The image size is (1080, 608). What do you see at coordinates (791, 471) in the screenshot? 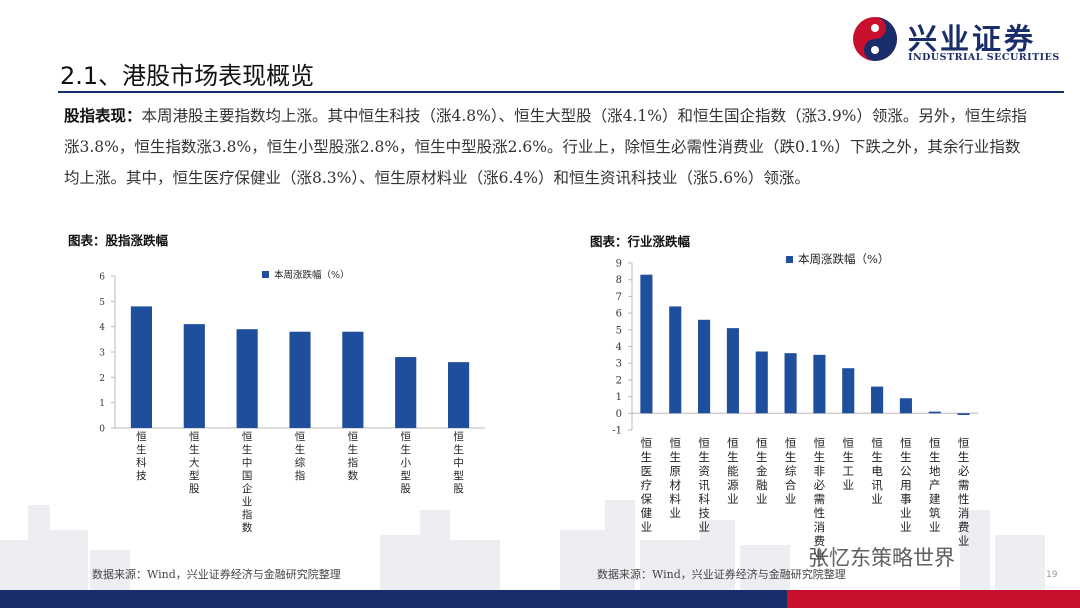
I see `x-category-label: 恒生综合业` at bounding box center [791, 471].